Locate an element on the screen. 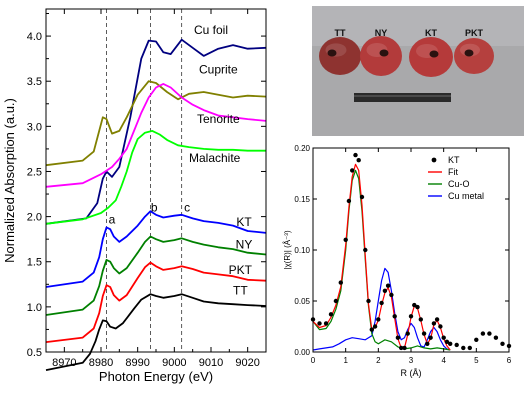  x-tick-label: 9010 is located at coordinates (211, 363).